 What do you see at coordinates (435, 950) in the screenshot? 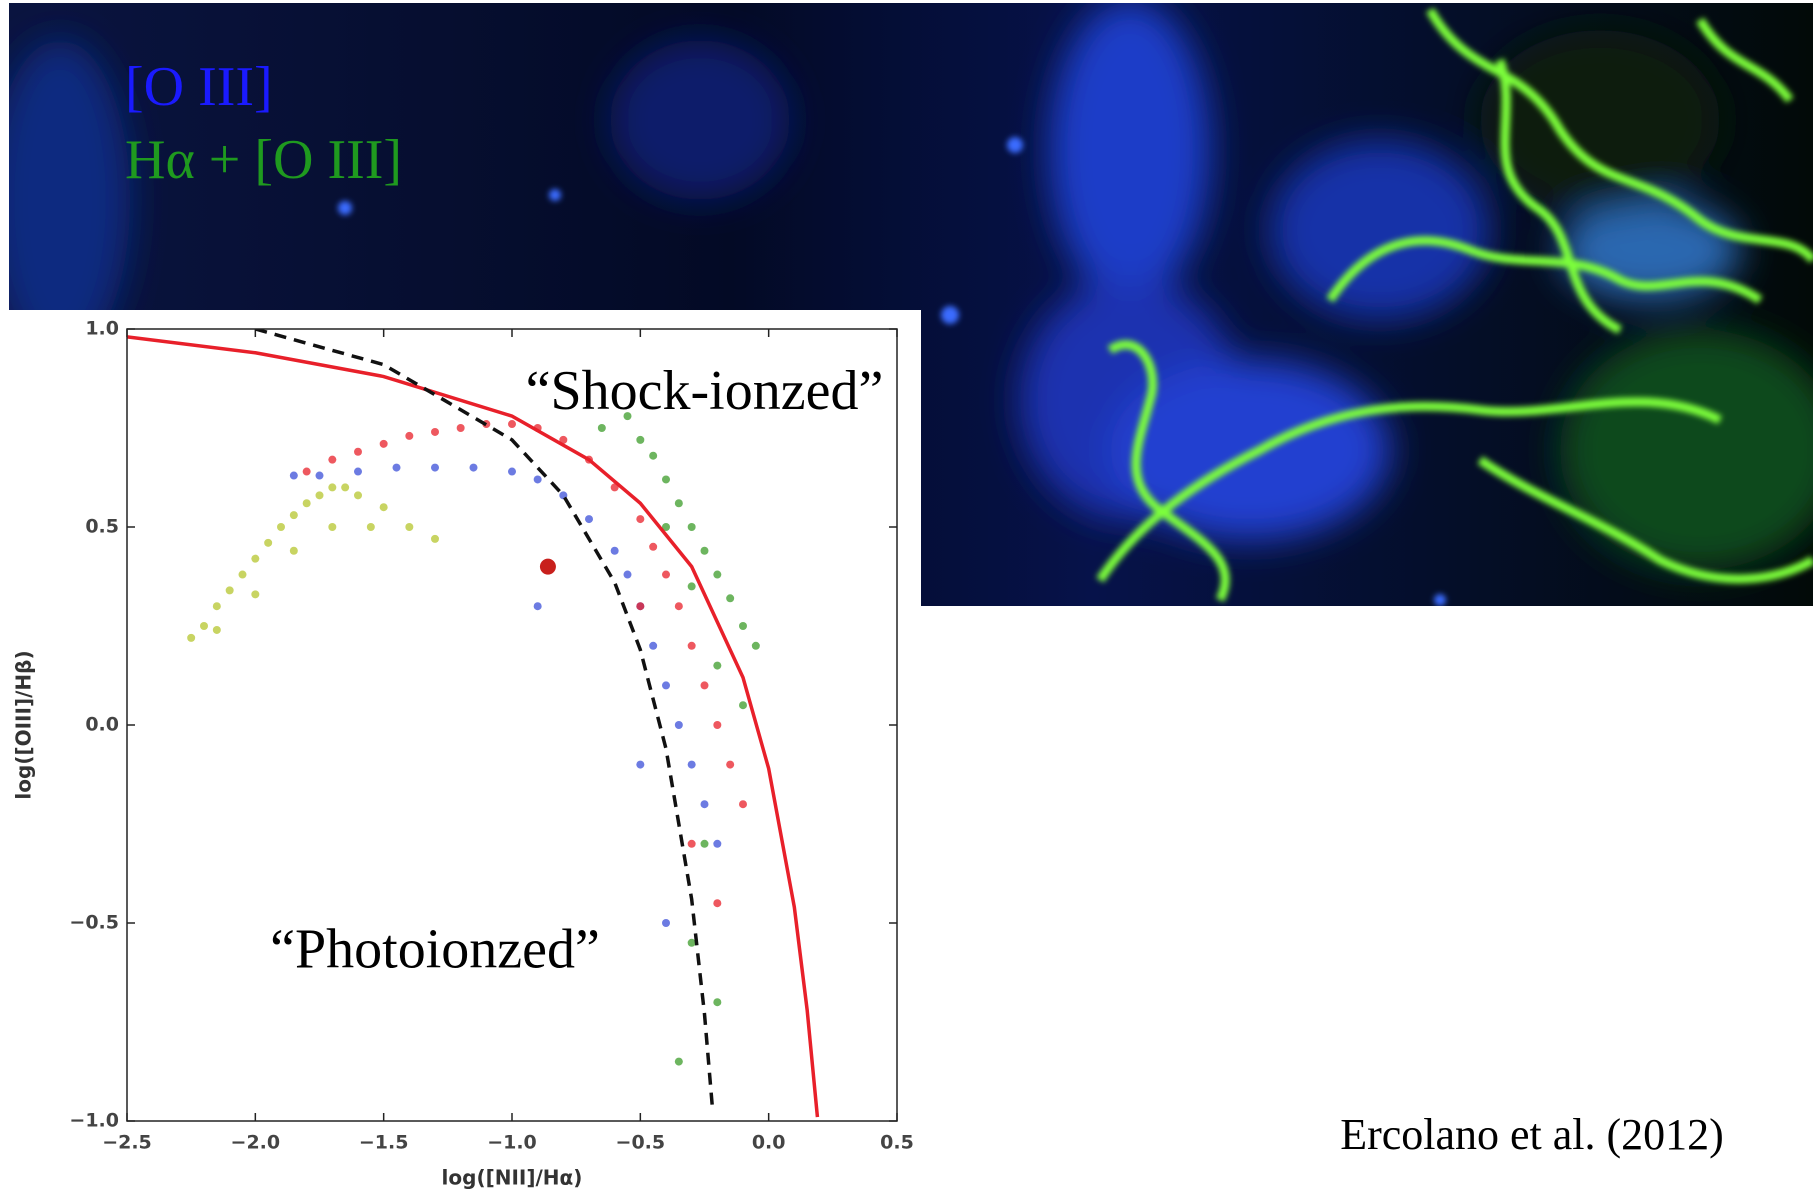
I see `annotation: “Photoionzed”` at bounding box center [435, 950].